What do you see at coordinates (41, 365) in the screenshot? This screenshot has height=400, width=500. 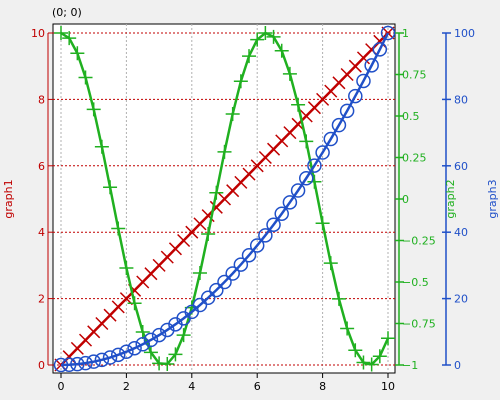 I see `y-tick-label-graph1: 0` at bounding box center [41, 365].